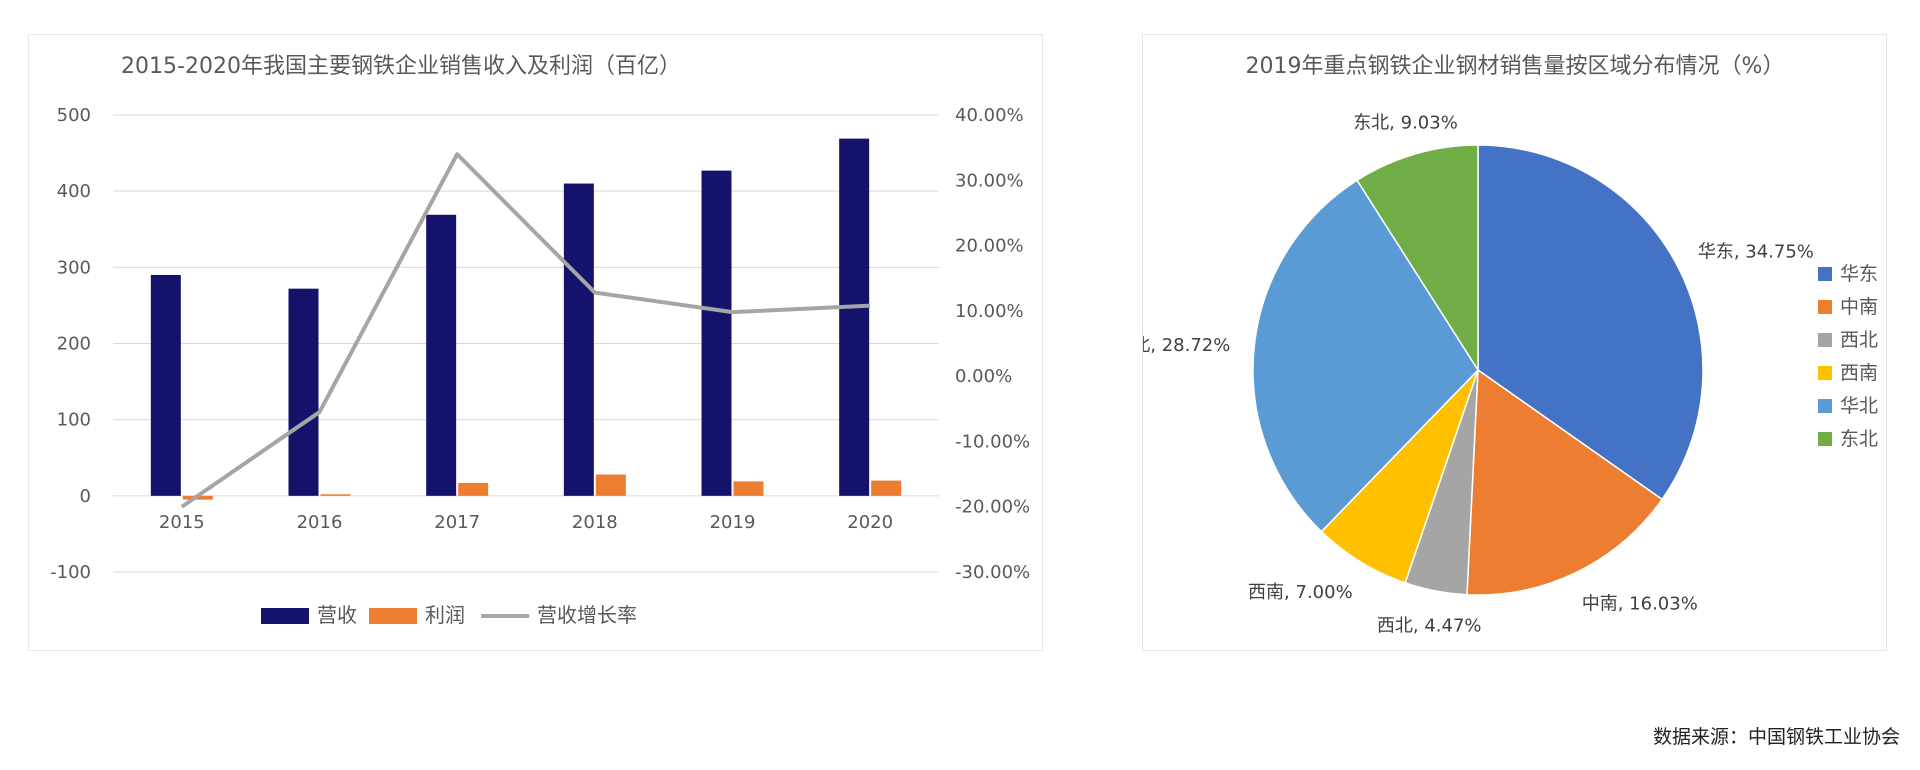 The width and height of the screenshot is (1920, 770). I want to click on legend-label: 华北, so click(1859, 406).